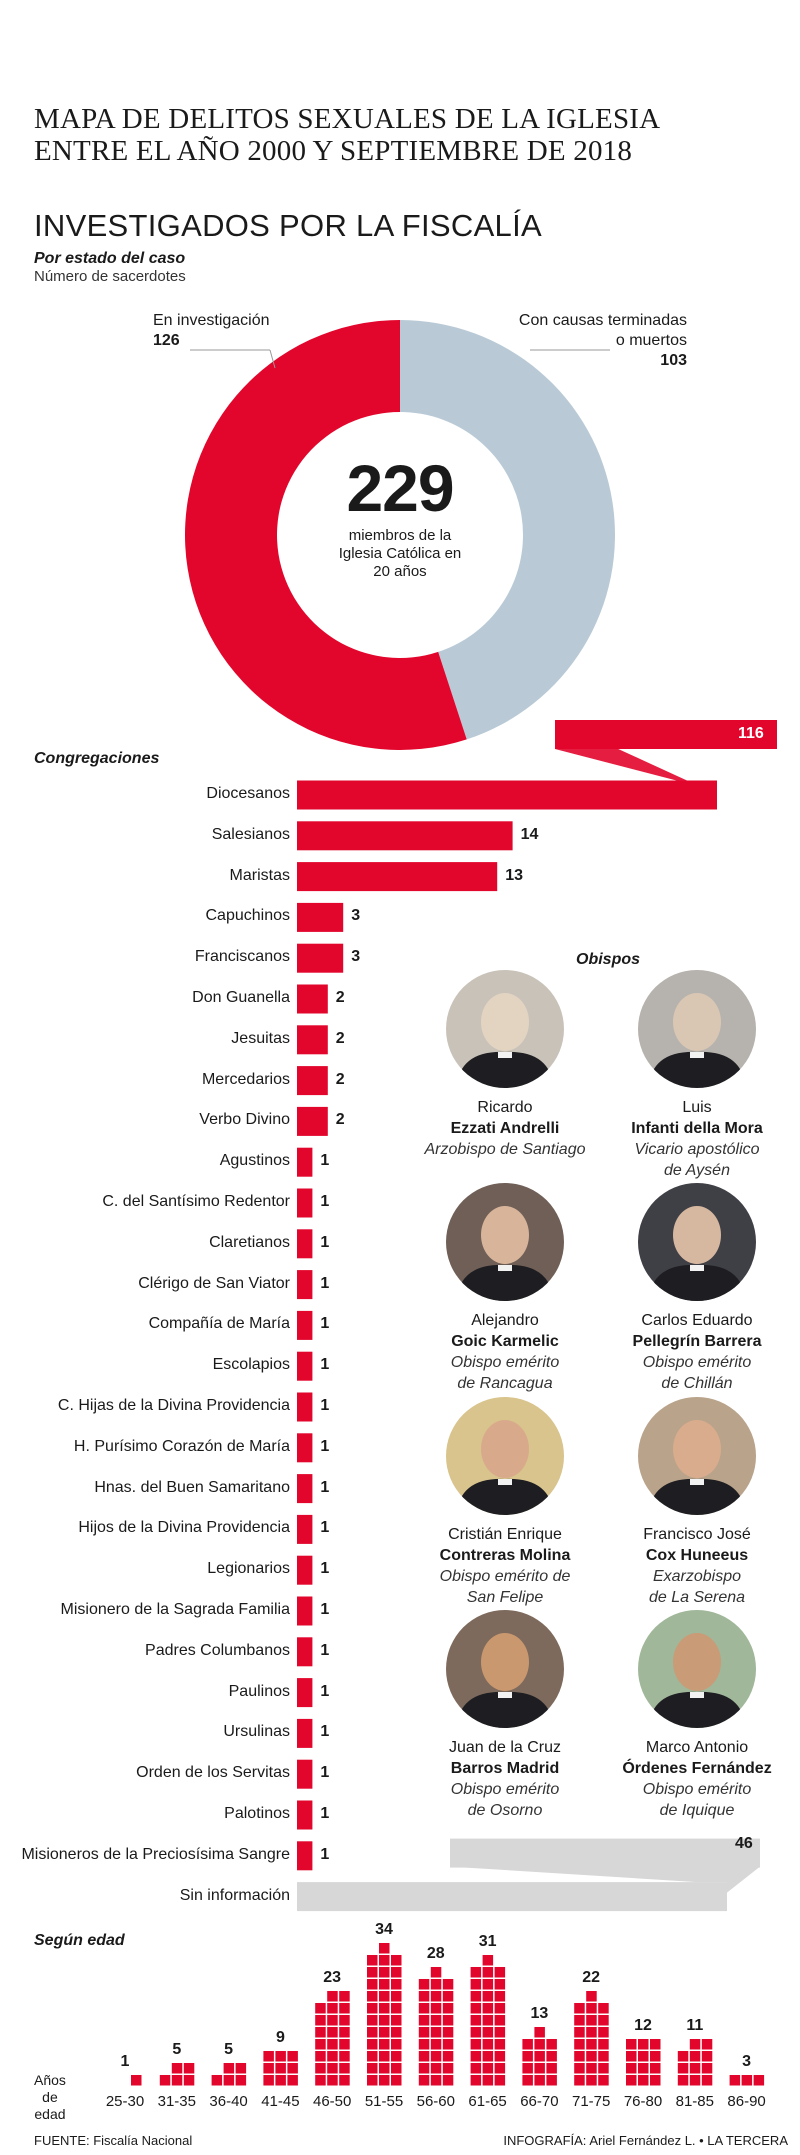 The width and height of the screenshot is (800, 2155). Describe the element at coordinates (435, 1953) in the screenshot. I see `edad-value: 28` at that location.